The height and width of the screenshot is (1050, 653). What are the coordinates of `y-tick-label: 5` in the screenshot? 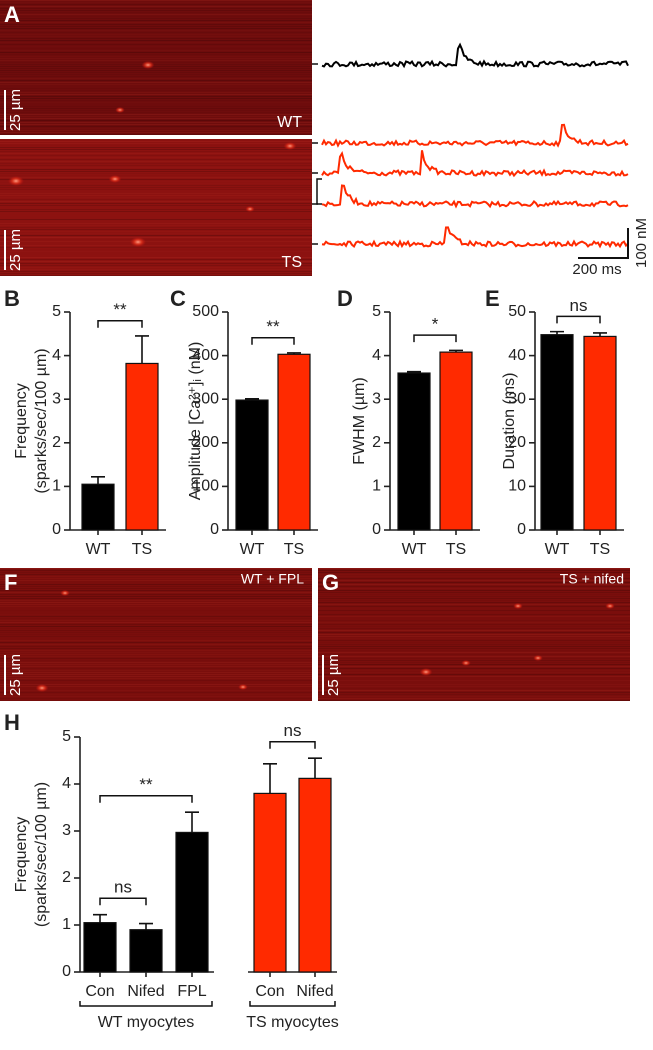 It's located at (56, 311).